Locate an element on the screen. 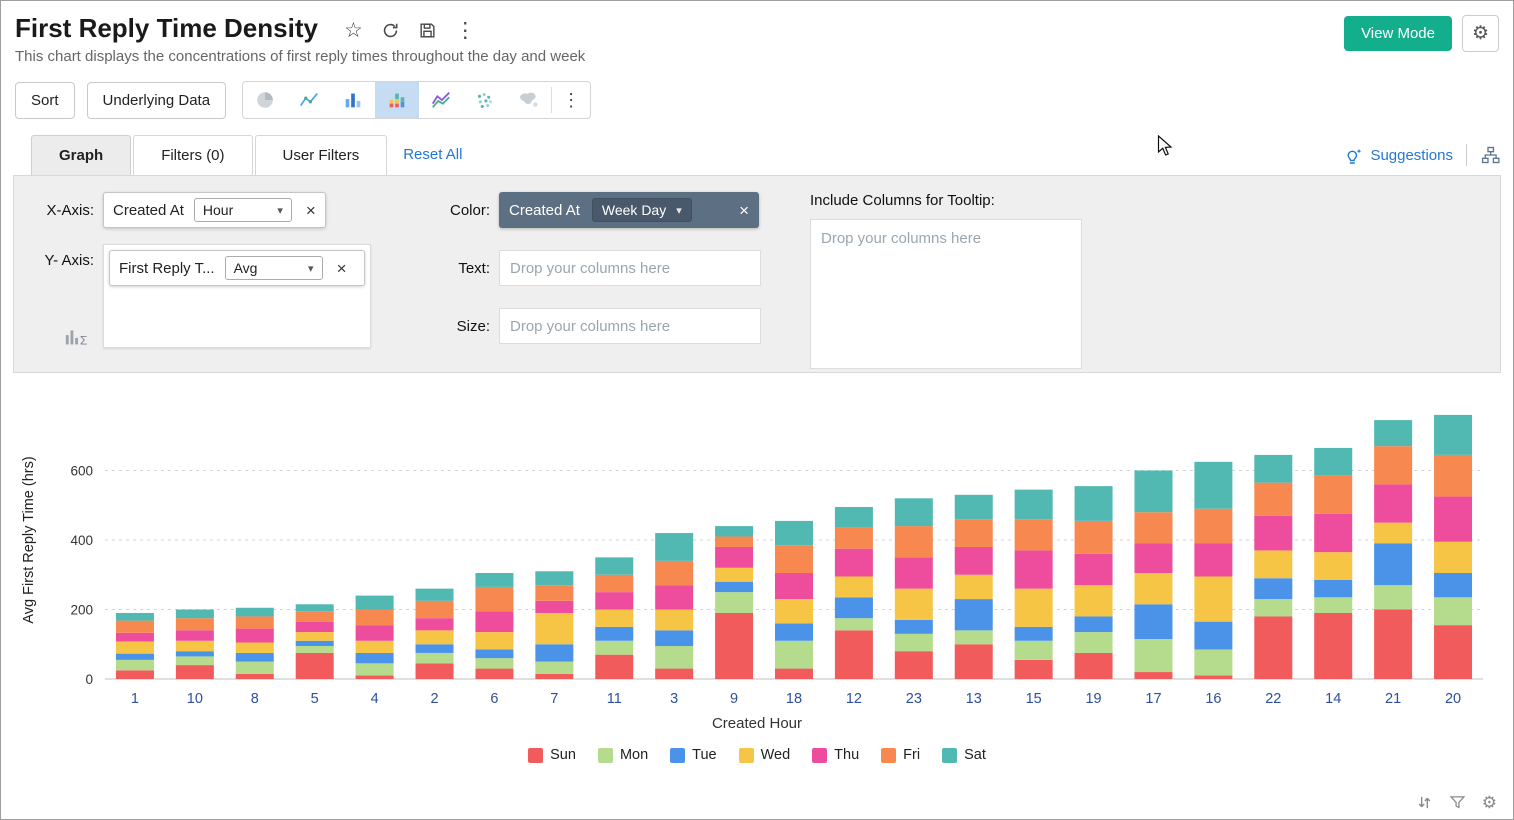 The width and height of the screenshot is (1514, 820). legend-item-wed: Wed is located at coordinates (764, 755).